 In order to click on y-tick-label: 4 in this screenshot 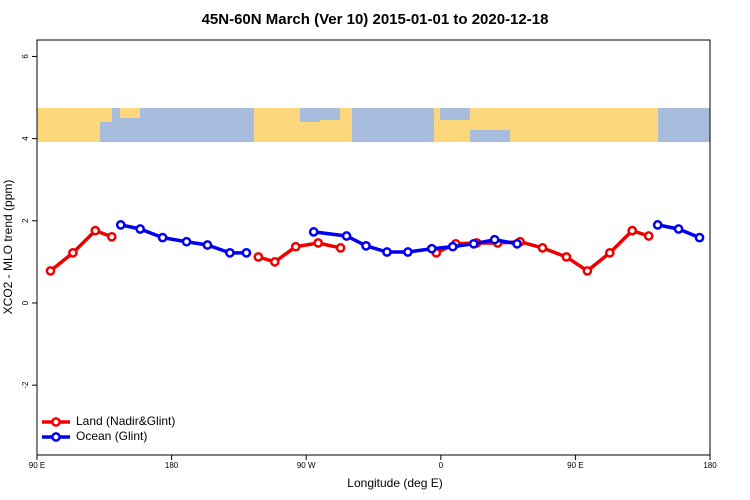, I will do `click(25, 138)`.